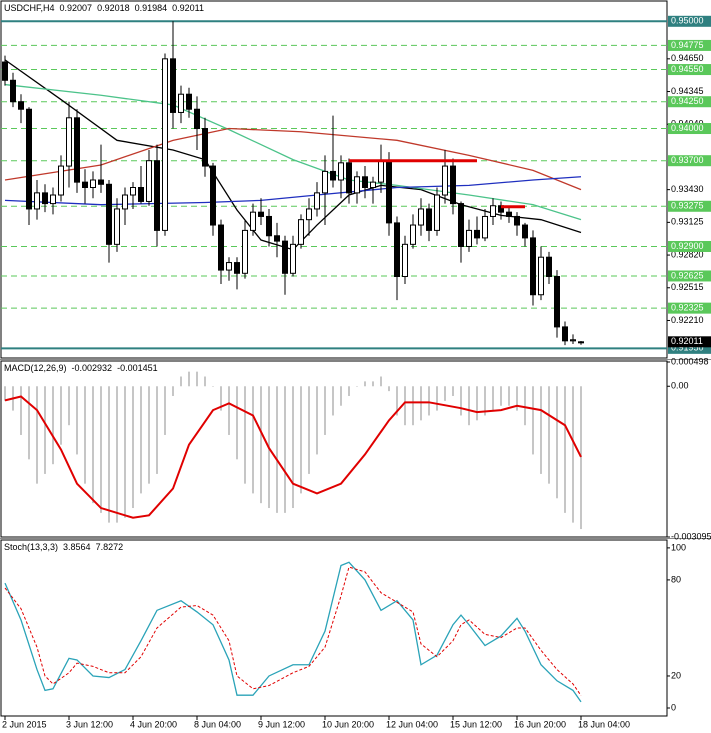 The height and width of the screenshot is (733, 711). Describe the element at coordinates (188, 8) in the screenshot. I see `header-field: 0.92011` at that location.